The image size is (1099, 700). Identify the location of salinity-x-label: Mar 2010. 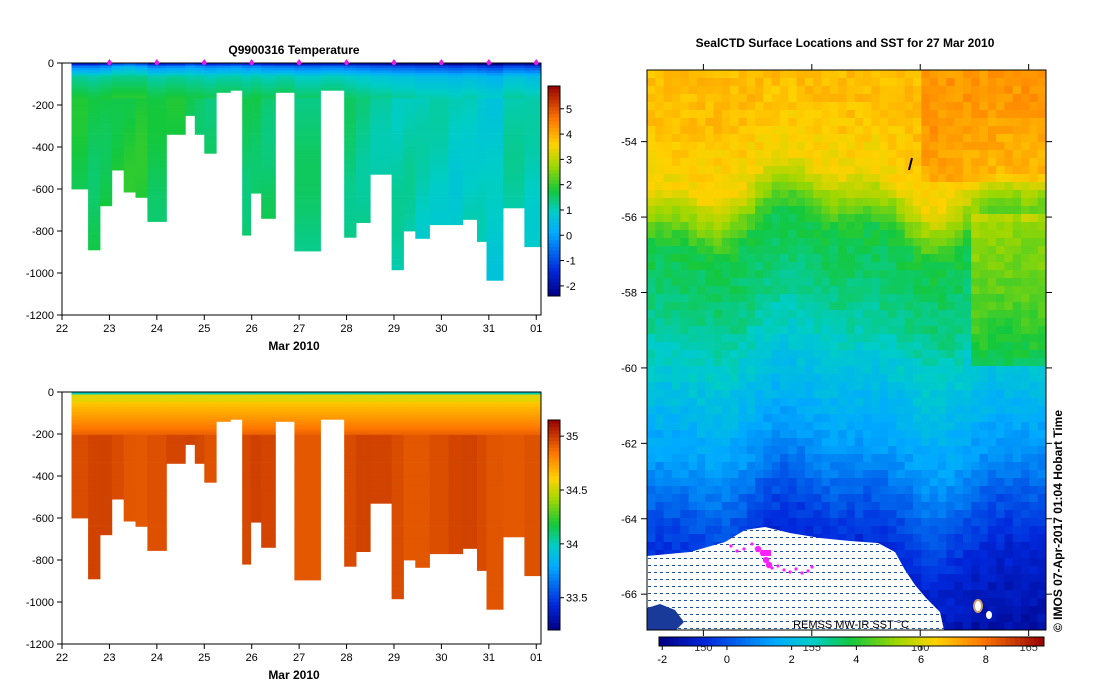
(294, 675).